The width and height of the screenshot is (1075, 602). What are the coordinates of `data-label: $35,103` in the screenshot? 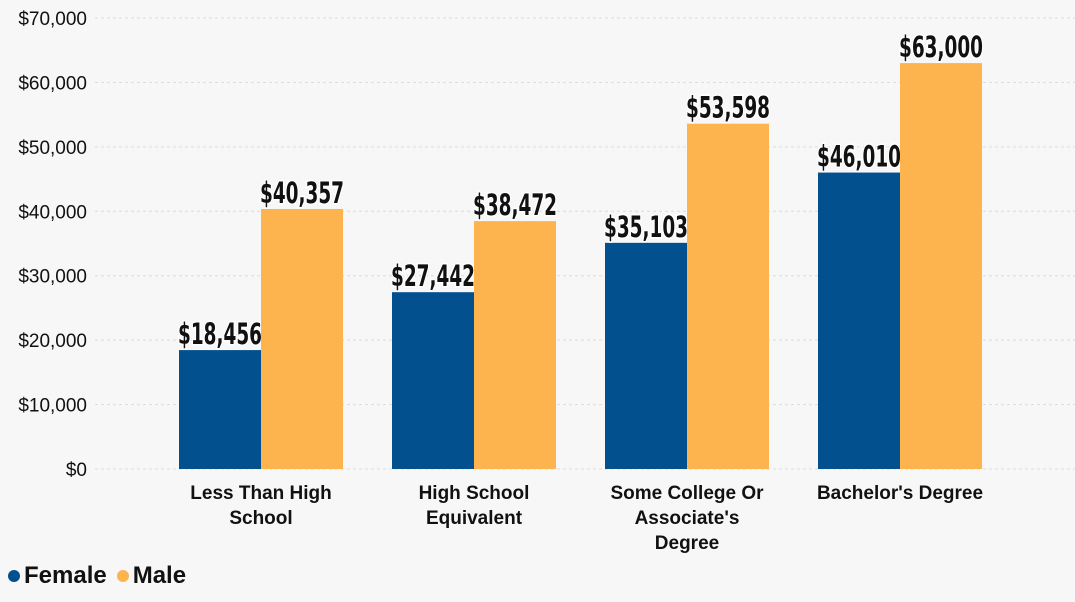 It's located at (646, 227).